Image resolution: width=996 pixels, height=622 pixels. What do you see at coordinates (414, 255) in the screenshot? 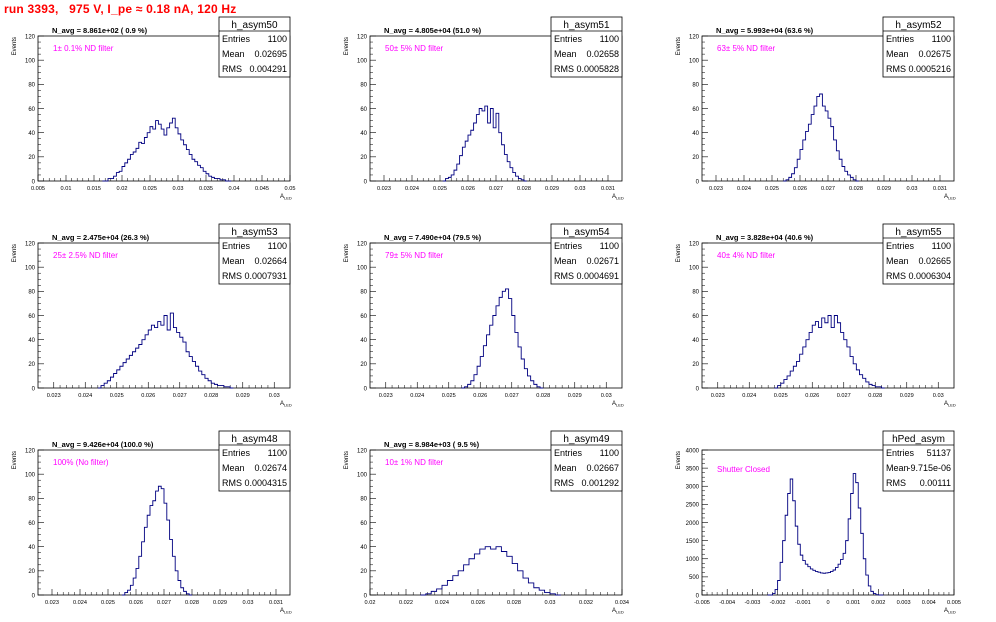
I see `filter-label: 79± 5% ND filter` at bounding box center [414, 255].